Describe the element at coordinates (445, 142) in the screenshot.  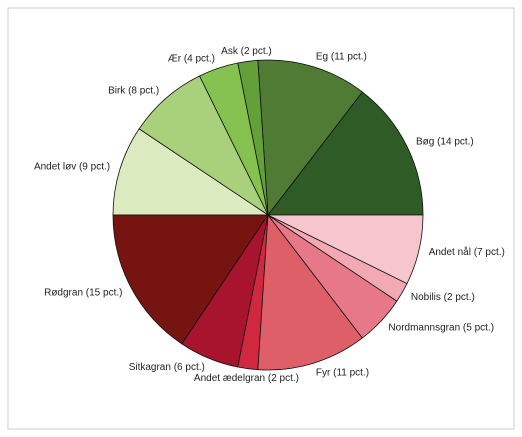
I see `slice-label: Bøg (14 pct.)` at that location.